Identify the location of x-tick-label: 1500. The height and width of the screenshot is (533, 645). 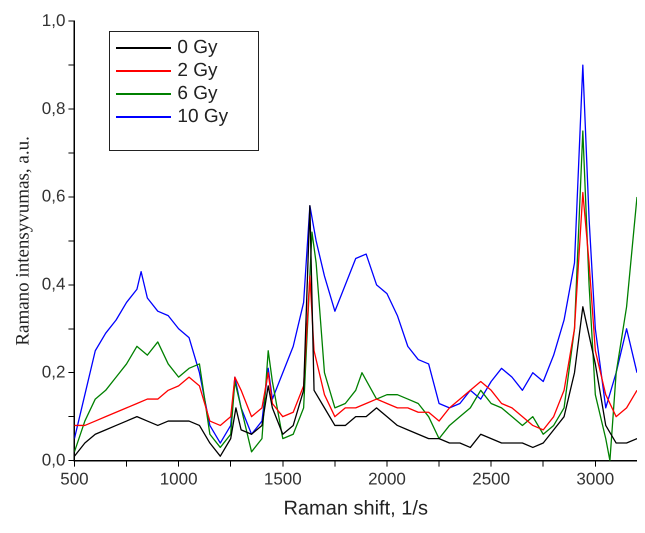
(283, 478).